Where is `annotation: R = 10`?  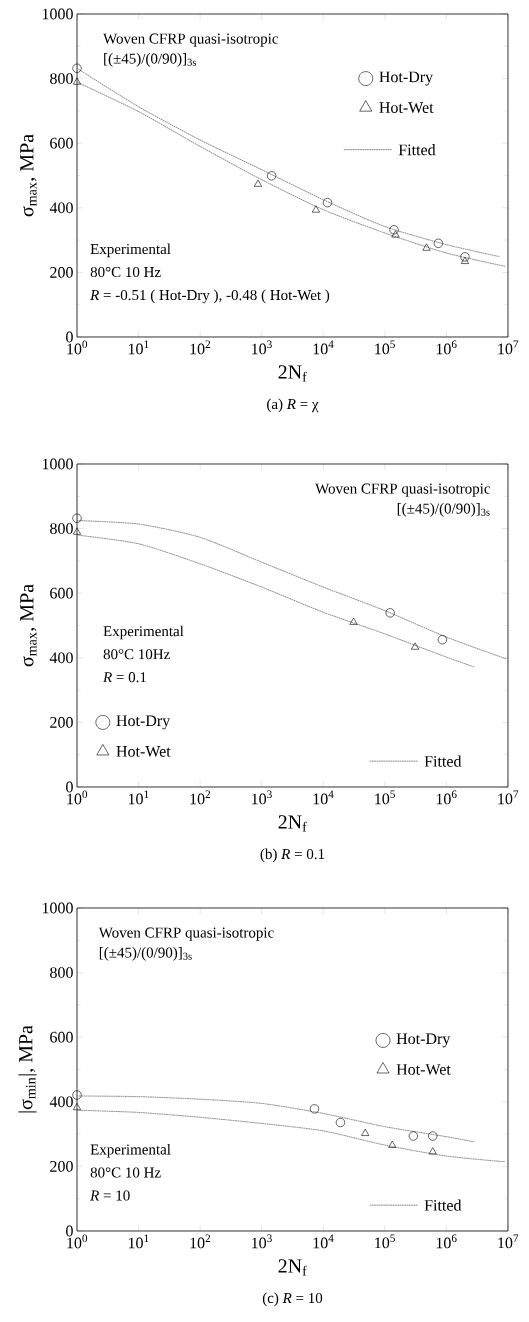 annotation: R = 10 is located at coordinates (110, 1195).